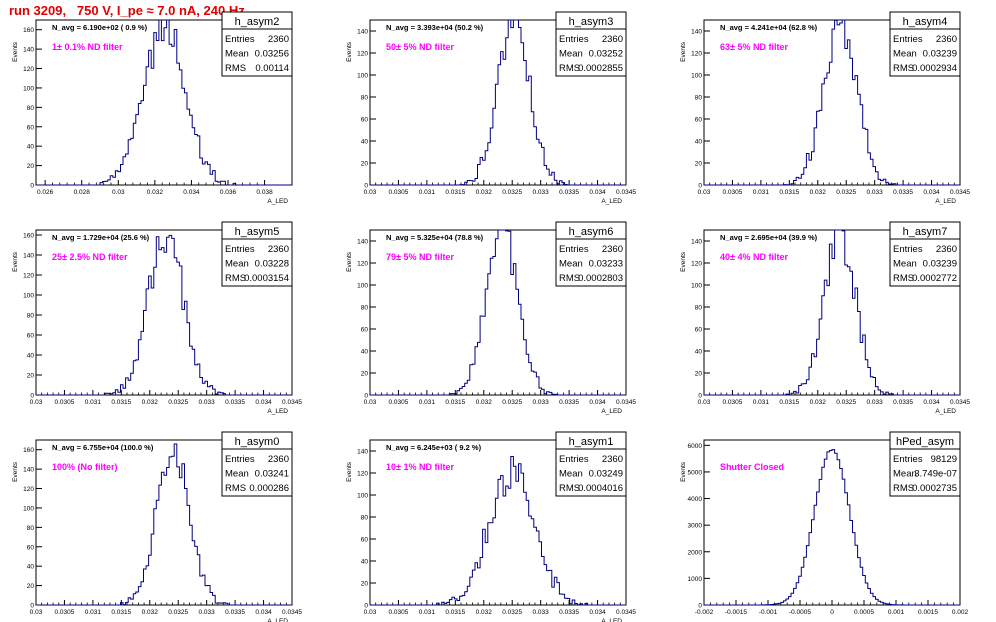  What do you see at coordinates (896, 612) in the screenshot?
I see `x-tick-label: 0.001` at bounding box center [896, 612].